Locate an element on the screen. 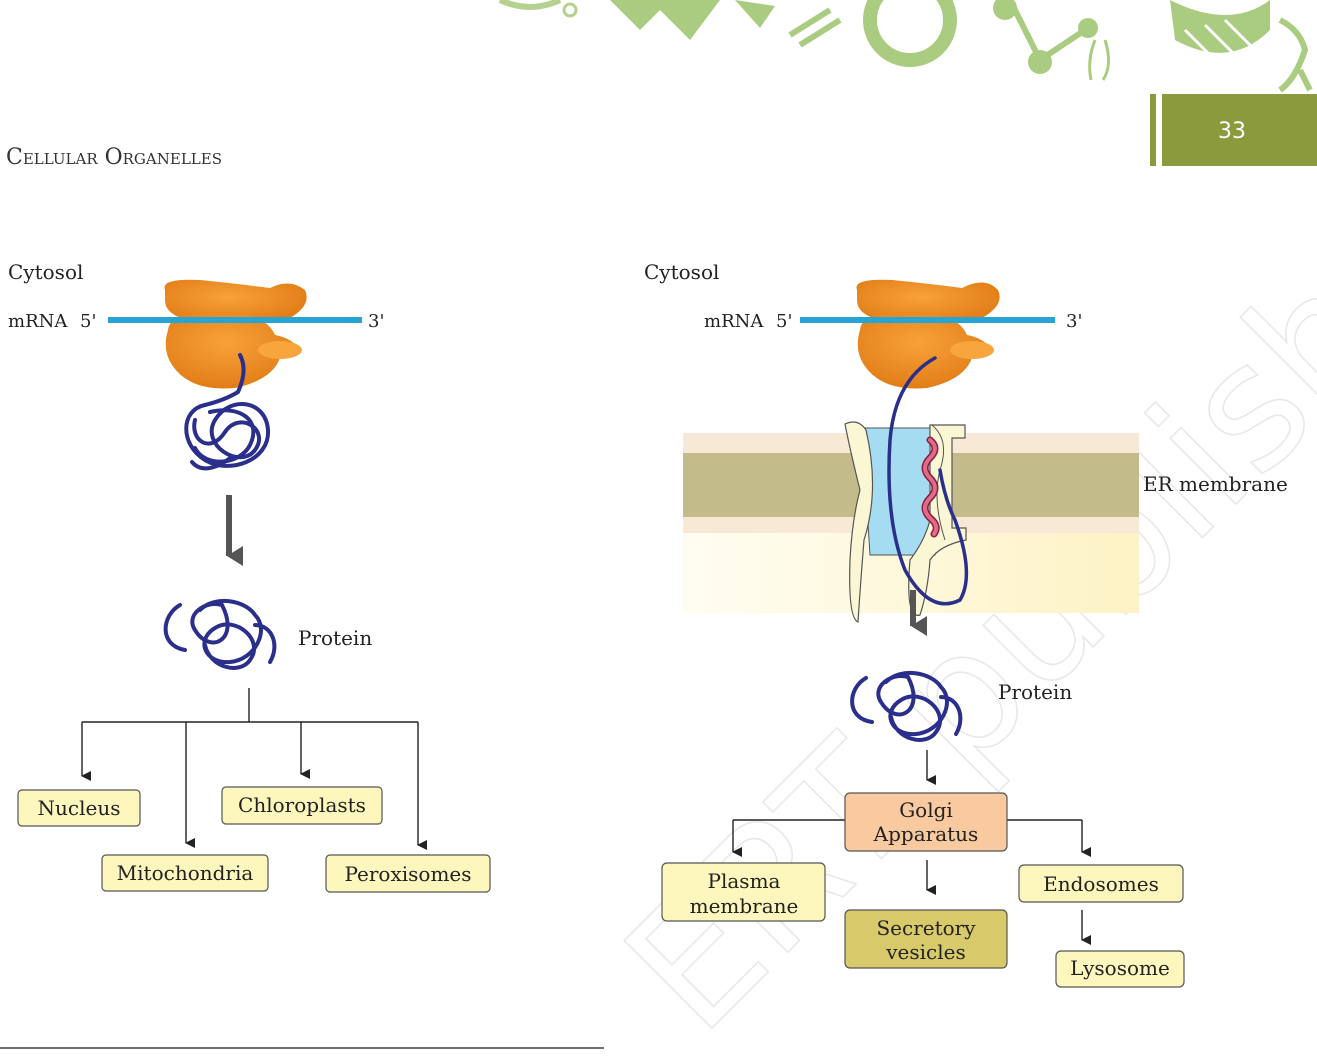 This screenshot has width=1317, height=1058. right-cytosol-label: Cytosol is located at coordinates (681, 272).